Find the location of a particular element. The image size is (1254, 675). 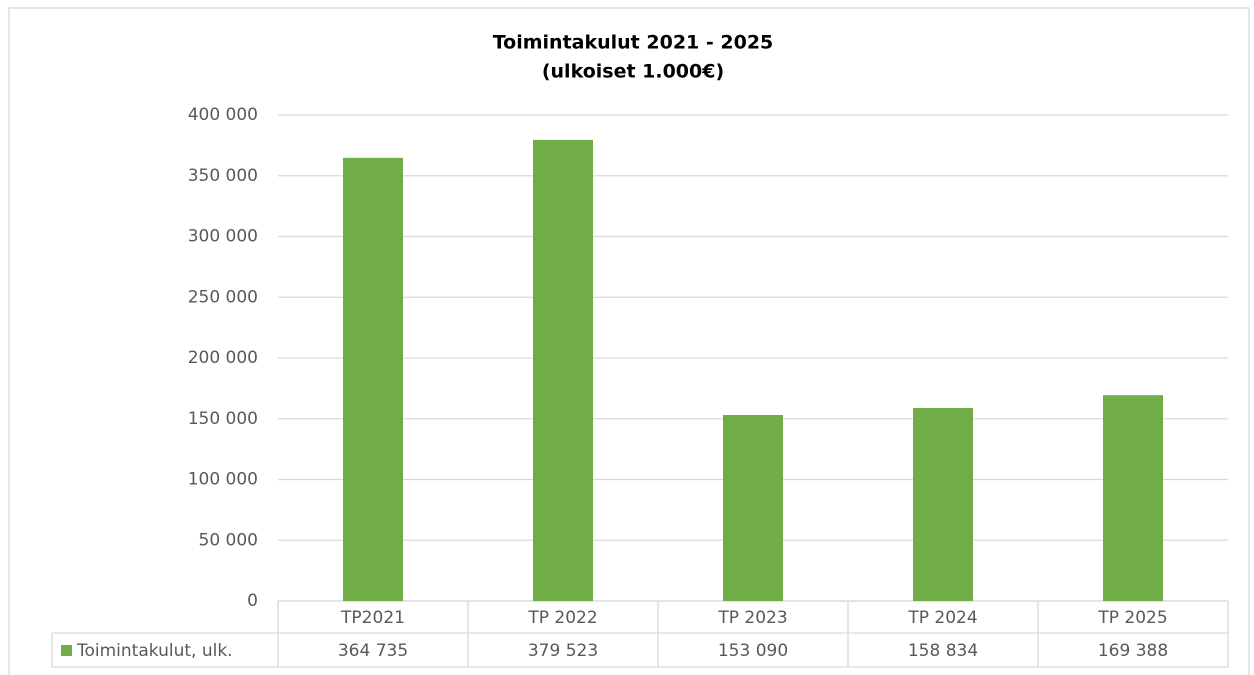

table-value: 364 735 is located at coordinates (373, 651).